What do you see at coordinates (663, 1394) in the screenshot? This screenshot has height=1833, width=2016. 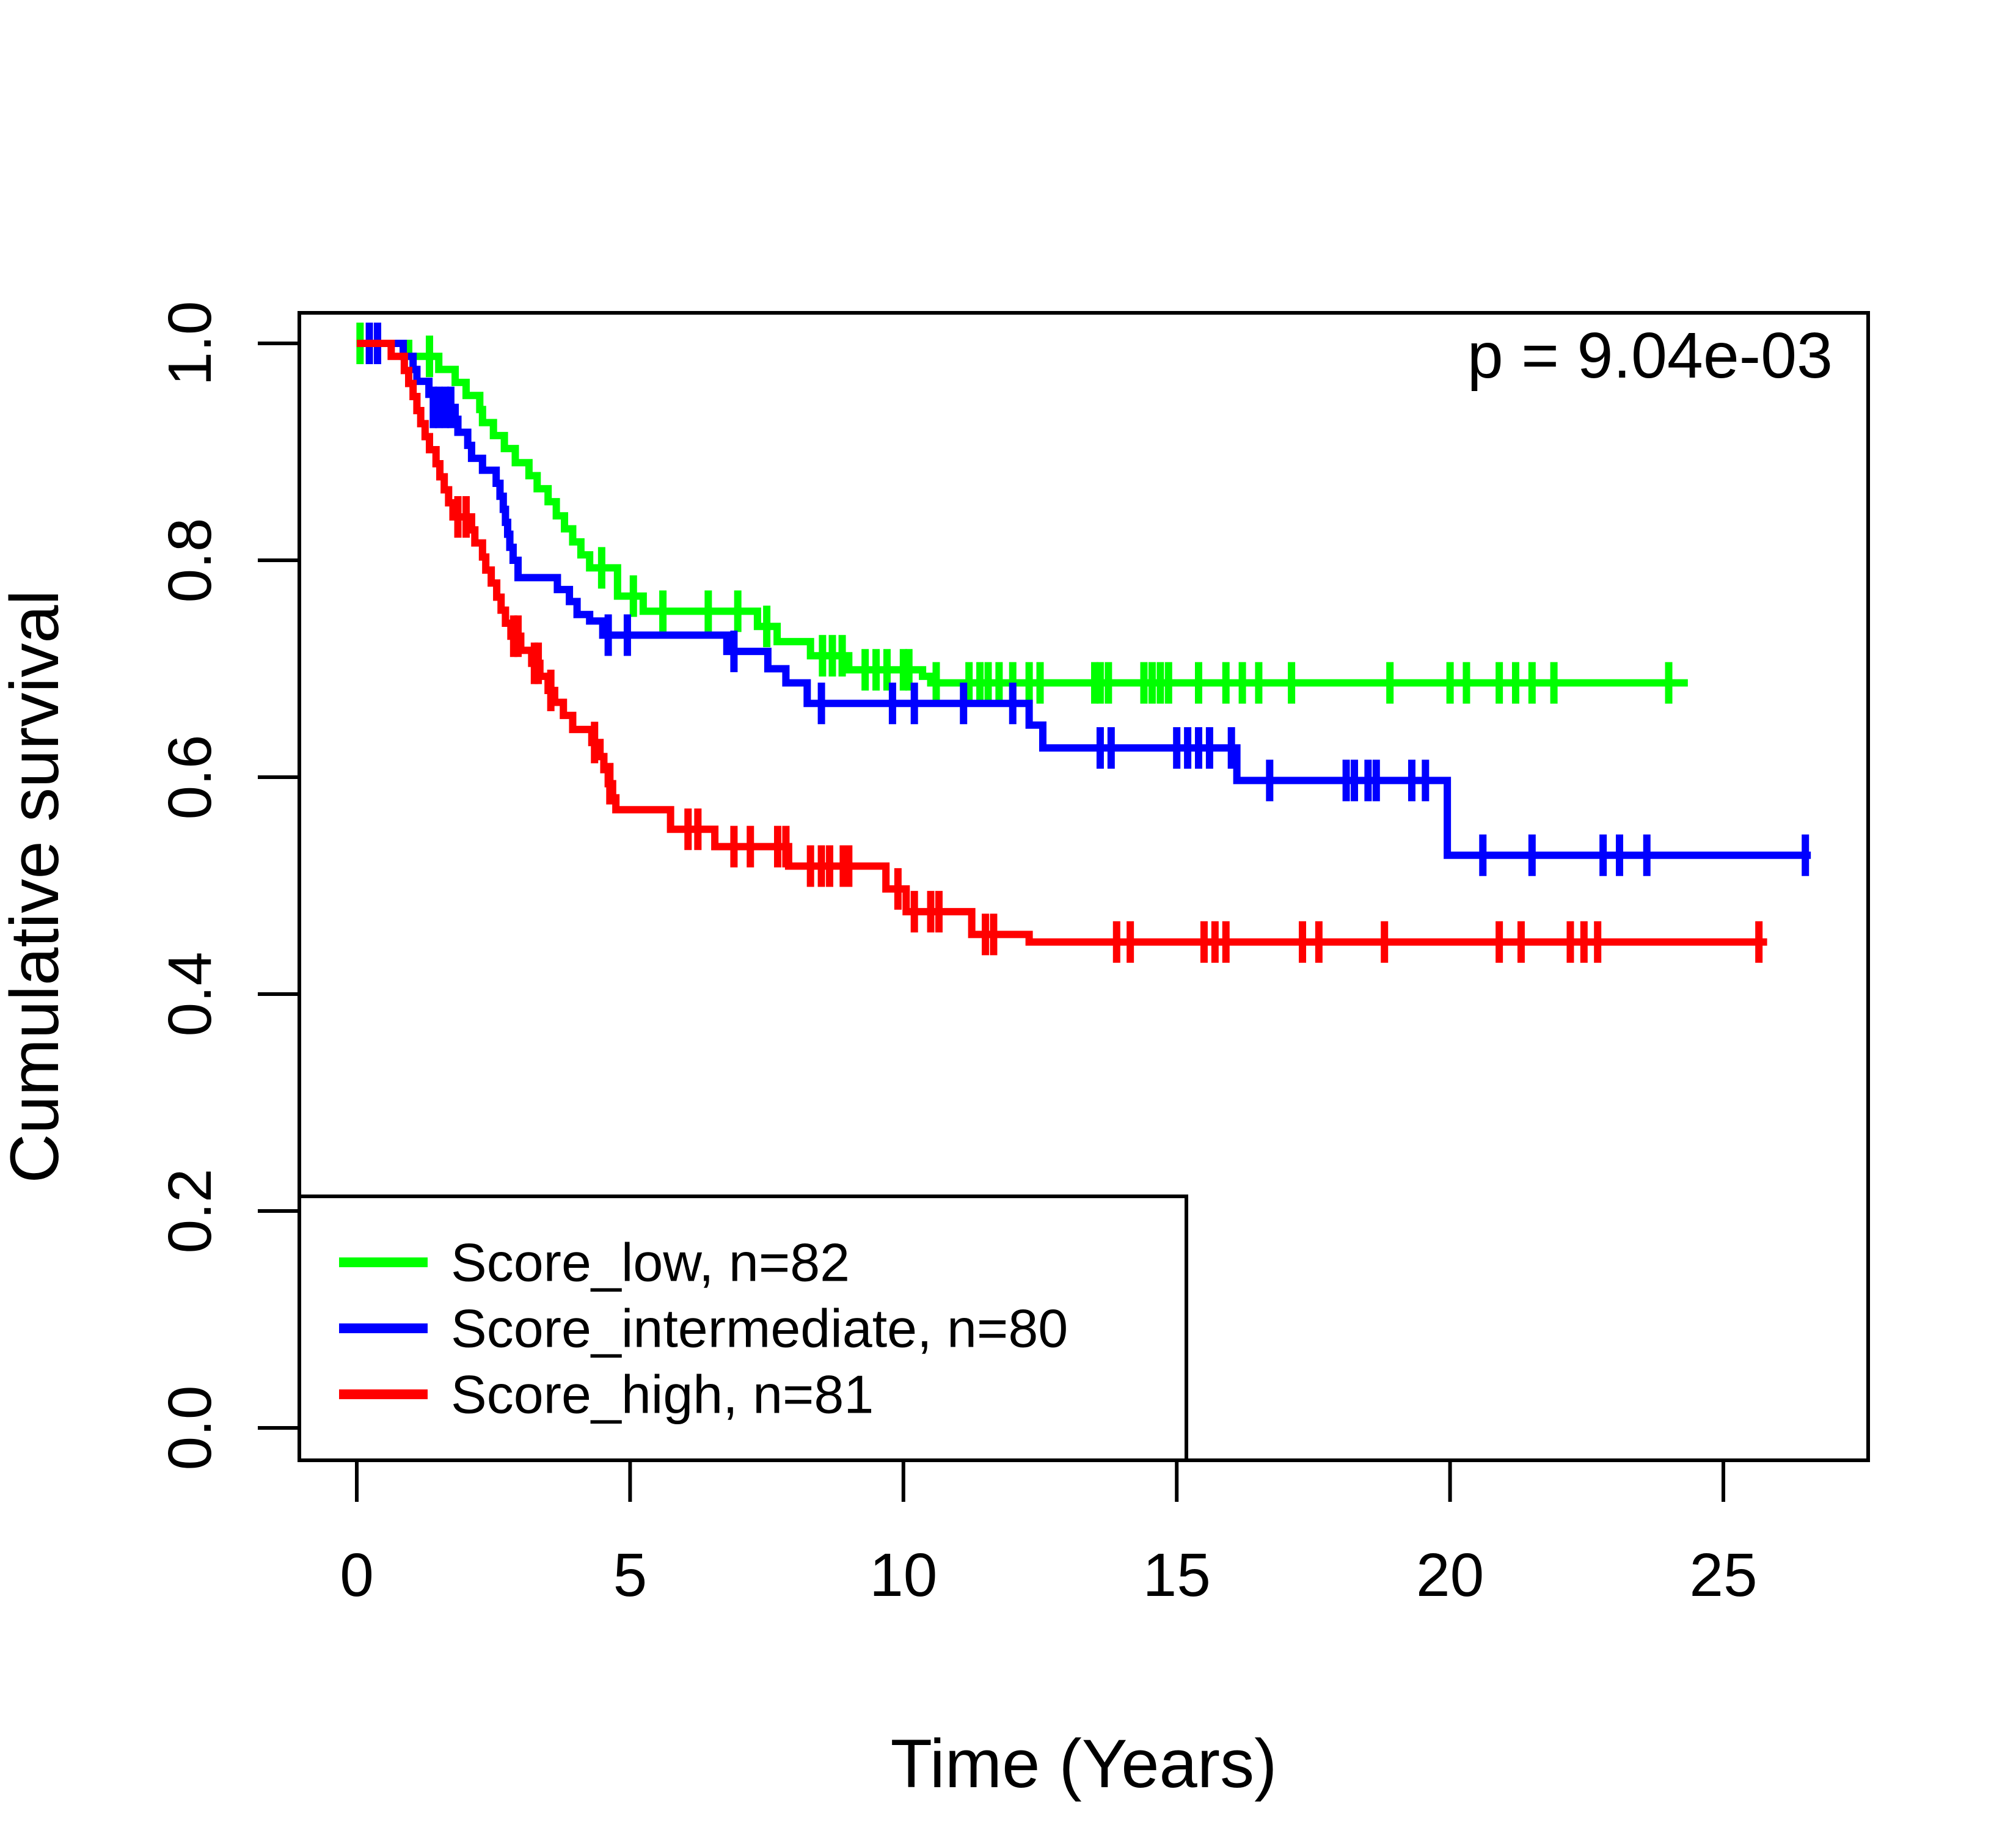 I see `legend-label: Score_high, n=81` at bounding box center [663, 1394].